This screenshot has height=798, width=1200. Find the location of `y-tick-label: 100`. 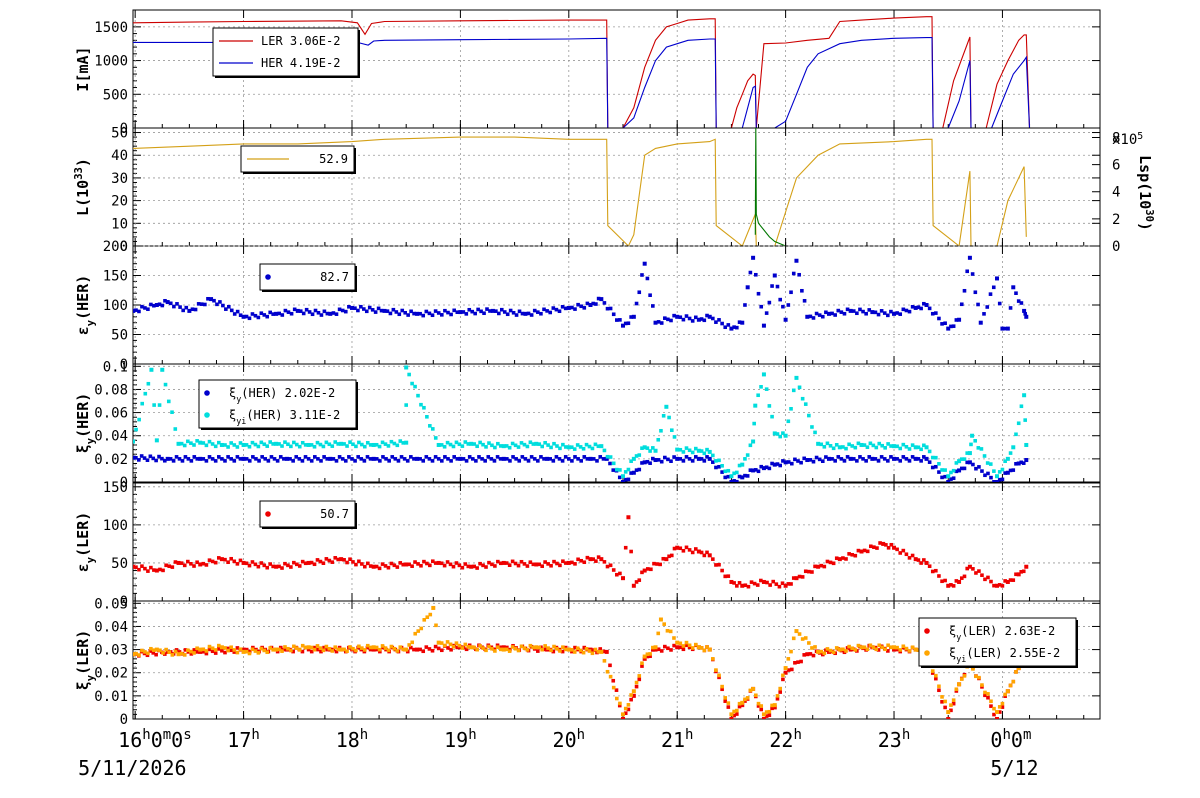

y-tick-label: 100 is located at coordinates (115, 306).